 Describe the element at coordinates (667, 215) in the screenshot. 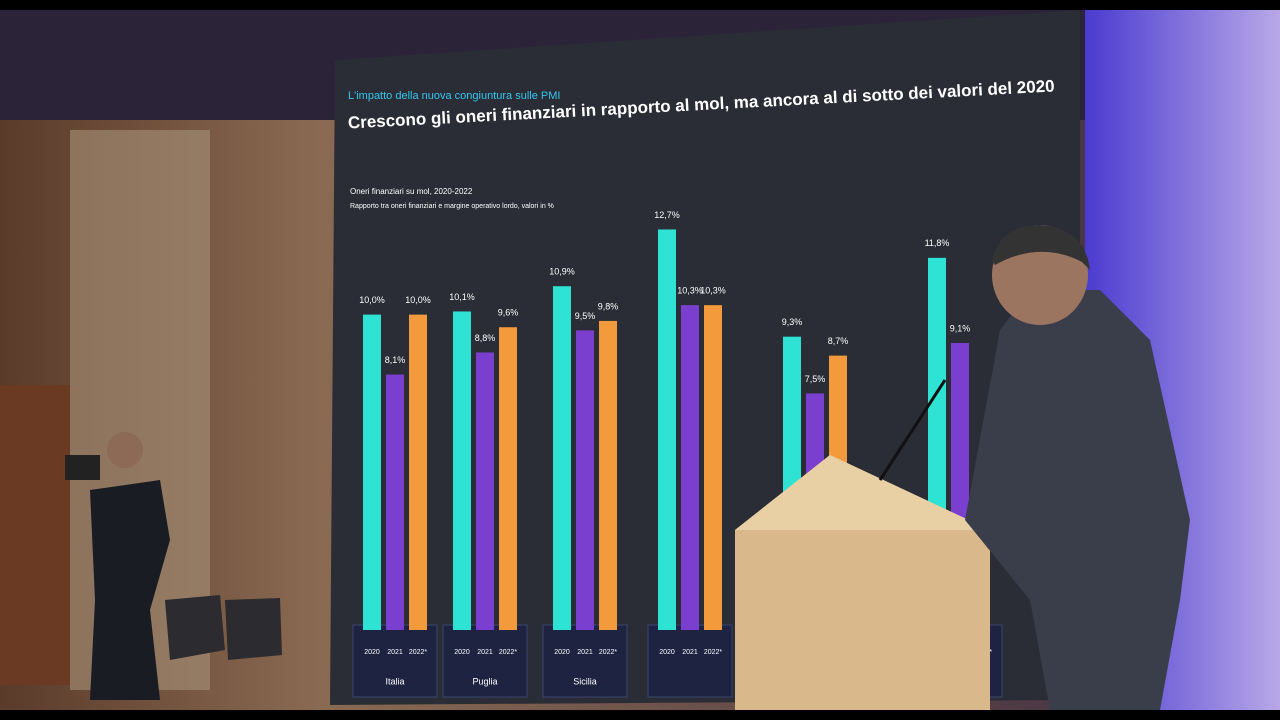

I see `value-label: 12,7%` at that location.